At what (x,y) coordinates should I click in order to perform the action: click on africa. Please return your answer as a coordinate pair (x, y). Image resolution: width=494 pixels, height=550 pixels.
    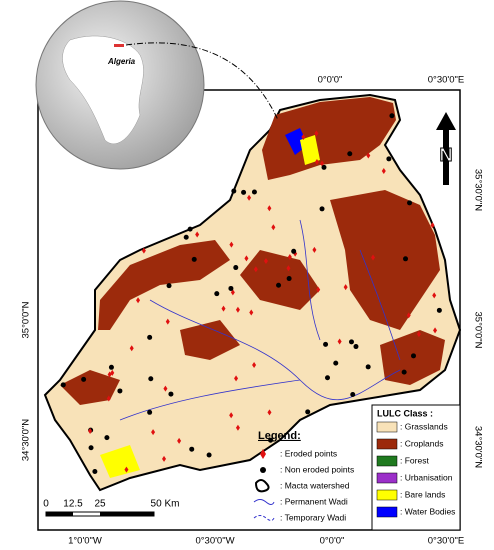
    Looking at the image, I should click on (103, 90).